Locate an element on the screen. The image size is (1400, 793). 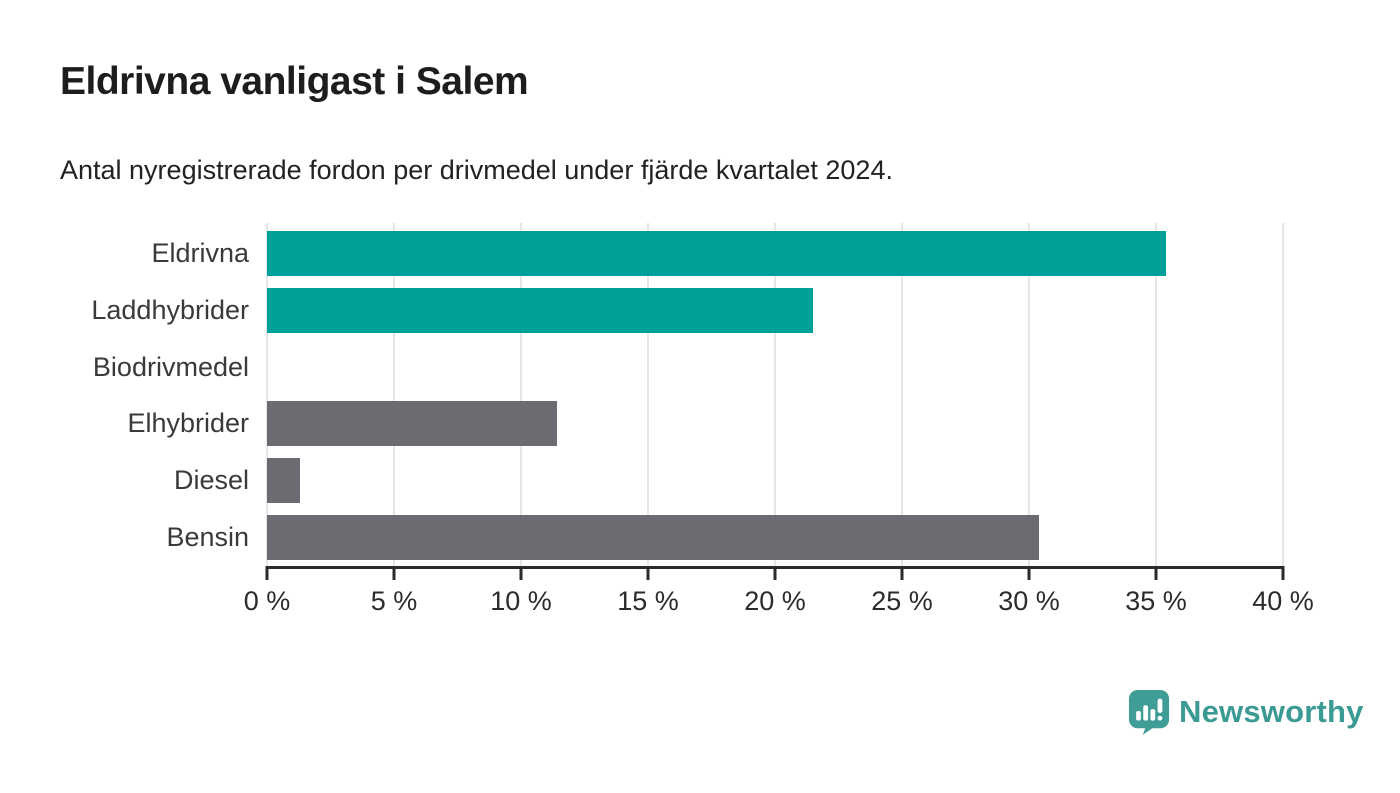
category-label-laddhybrider: Laddhybrider is located at coordinates (170, 309).